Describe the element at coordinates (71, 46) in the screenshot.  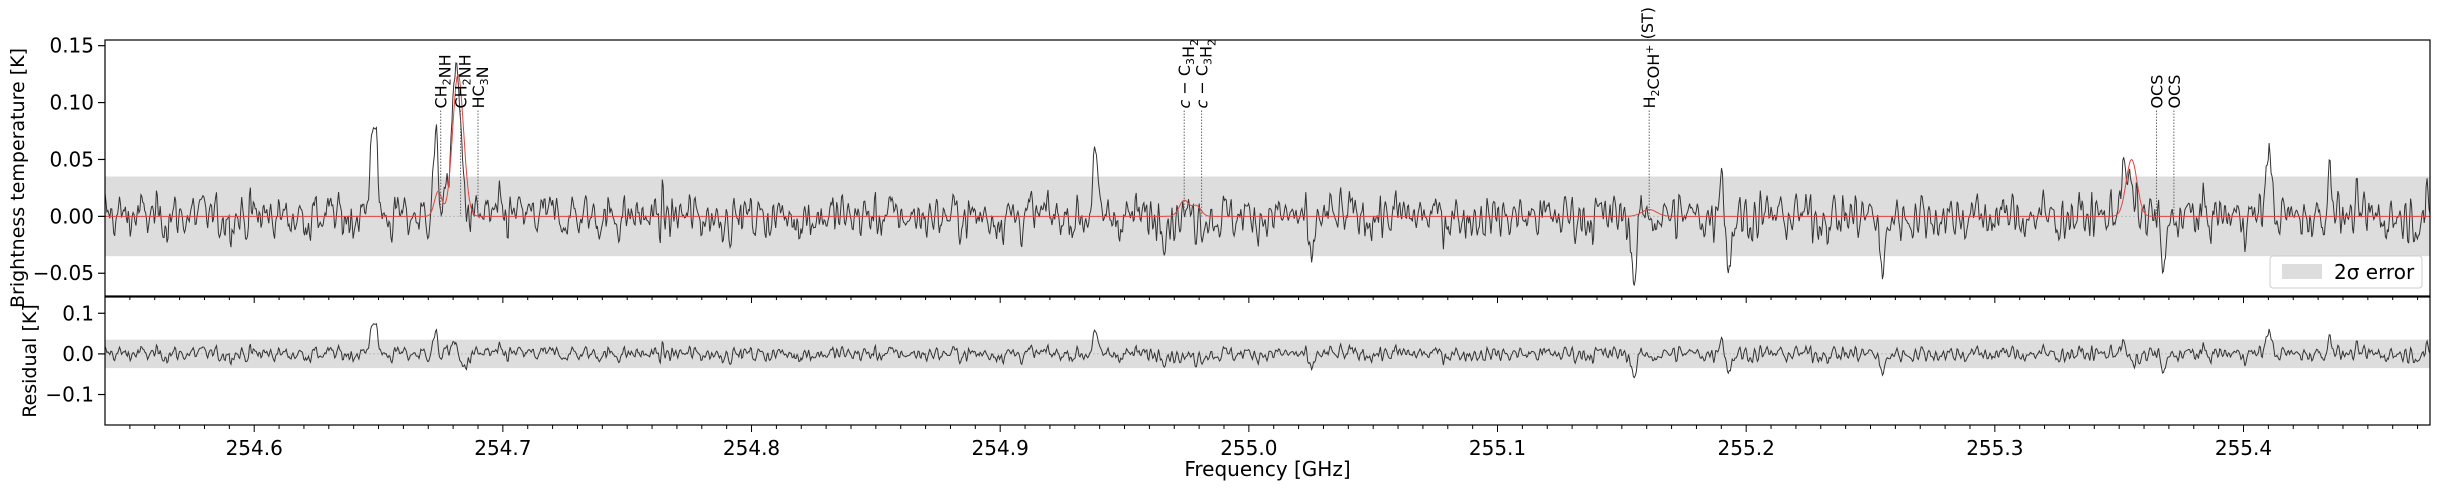
I see `top-y-tick-label: 0.15` at that location.